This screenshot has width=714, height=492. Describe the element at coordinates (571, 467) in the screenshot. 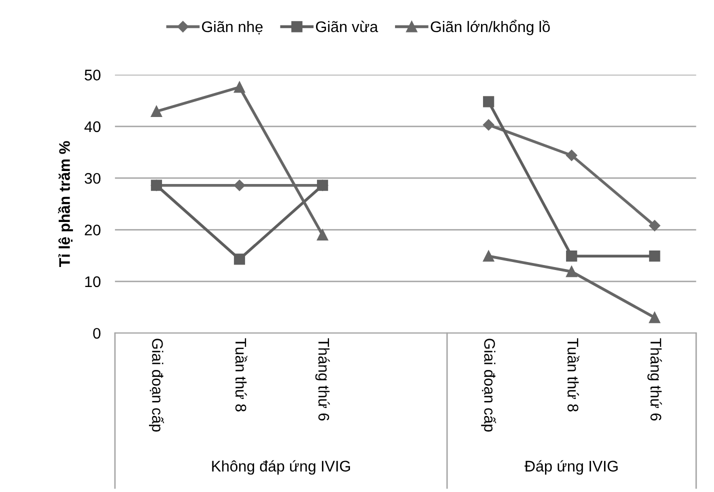

I see `text: Đáp ứng IVIG` at that location.